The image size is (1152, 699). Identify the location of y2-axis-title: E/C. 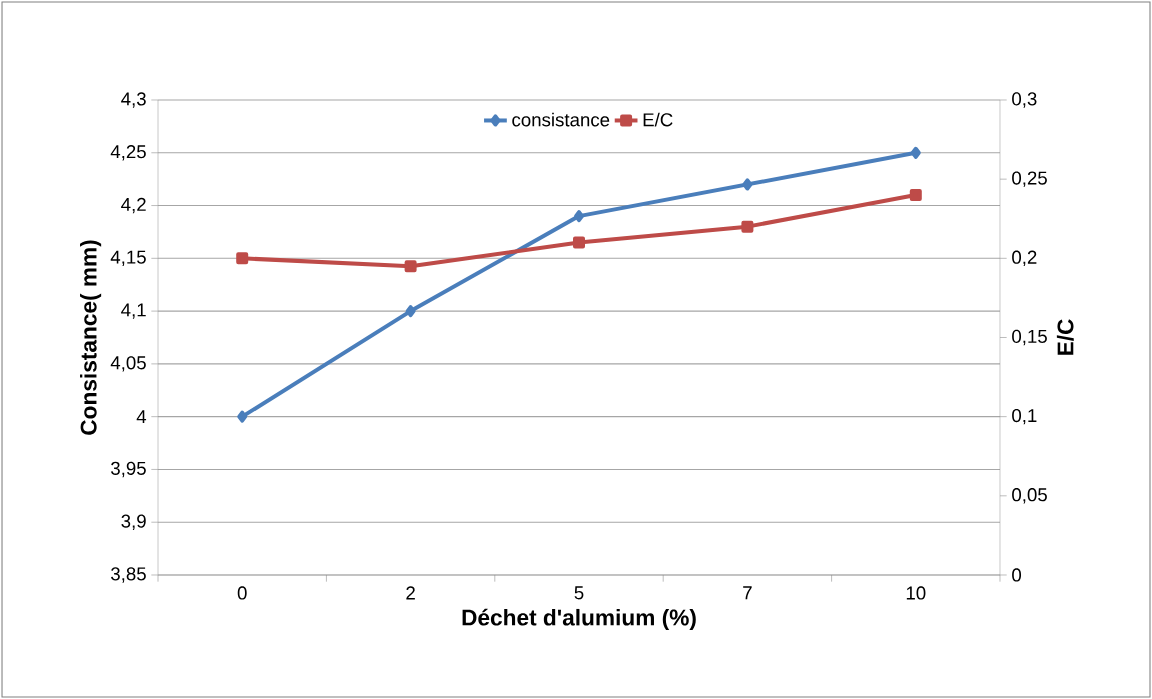
(1065, 337).